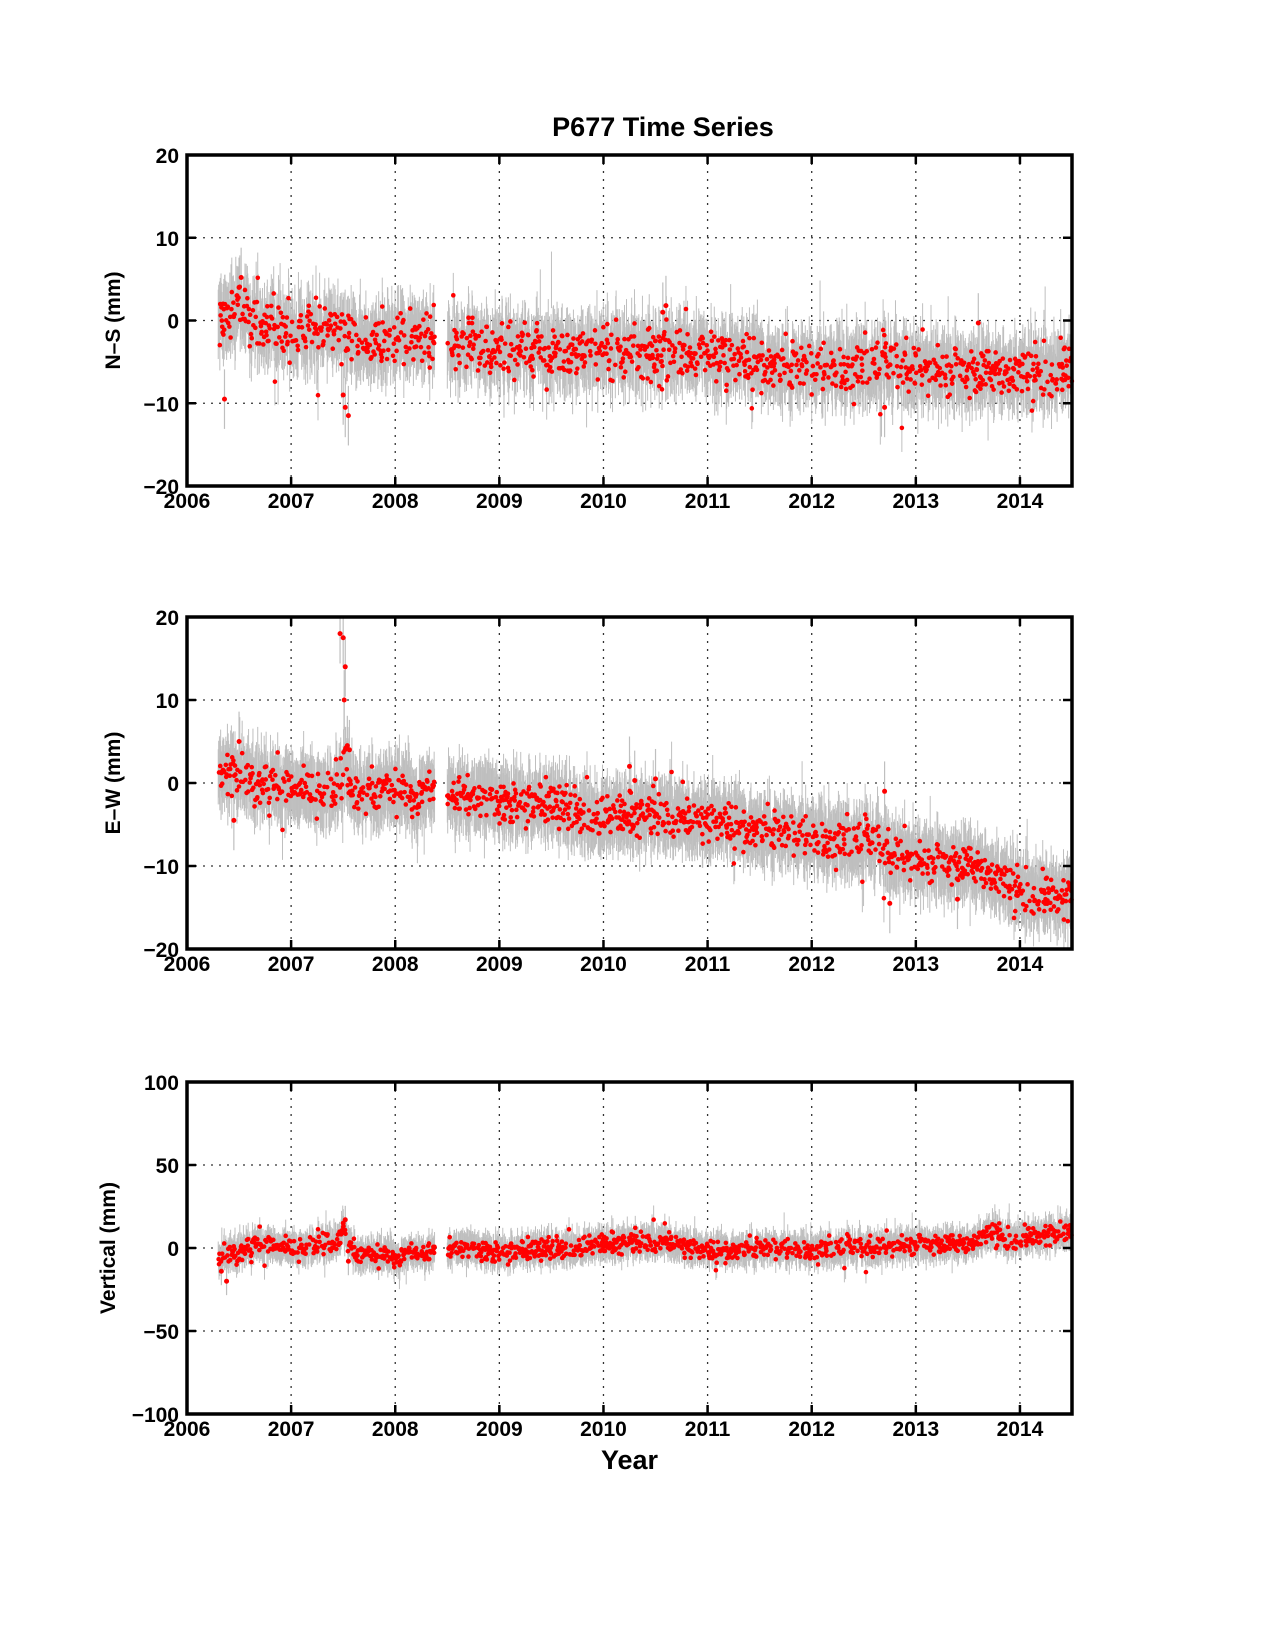 The width and height of the screenshot is (1275, 1650). What do you see at coordinates (708, 501) in the screenshot?
I see `x-tick-label: 2011` at bounding box center [708, 501].